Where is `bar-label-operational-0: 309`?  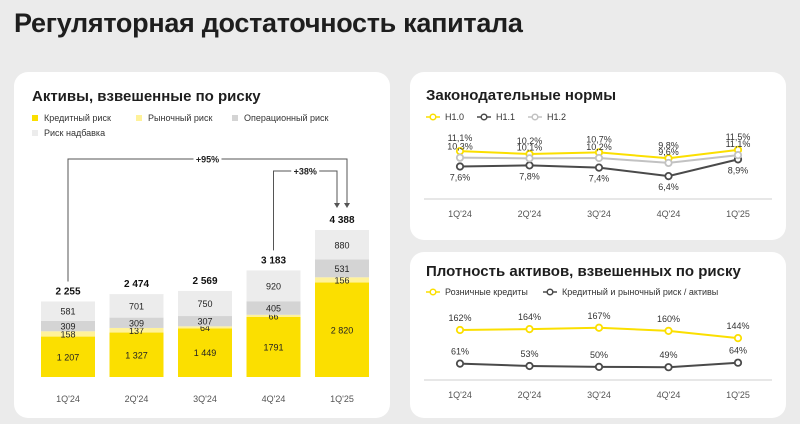 bar-label-operational-0: 309 is located at coordinates (67, 327).